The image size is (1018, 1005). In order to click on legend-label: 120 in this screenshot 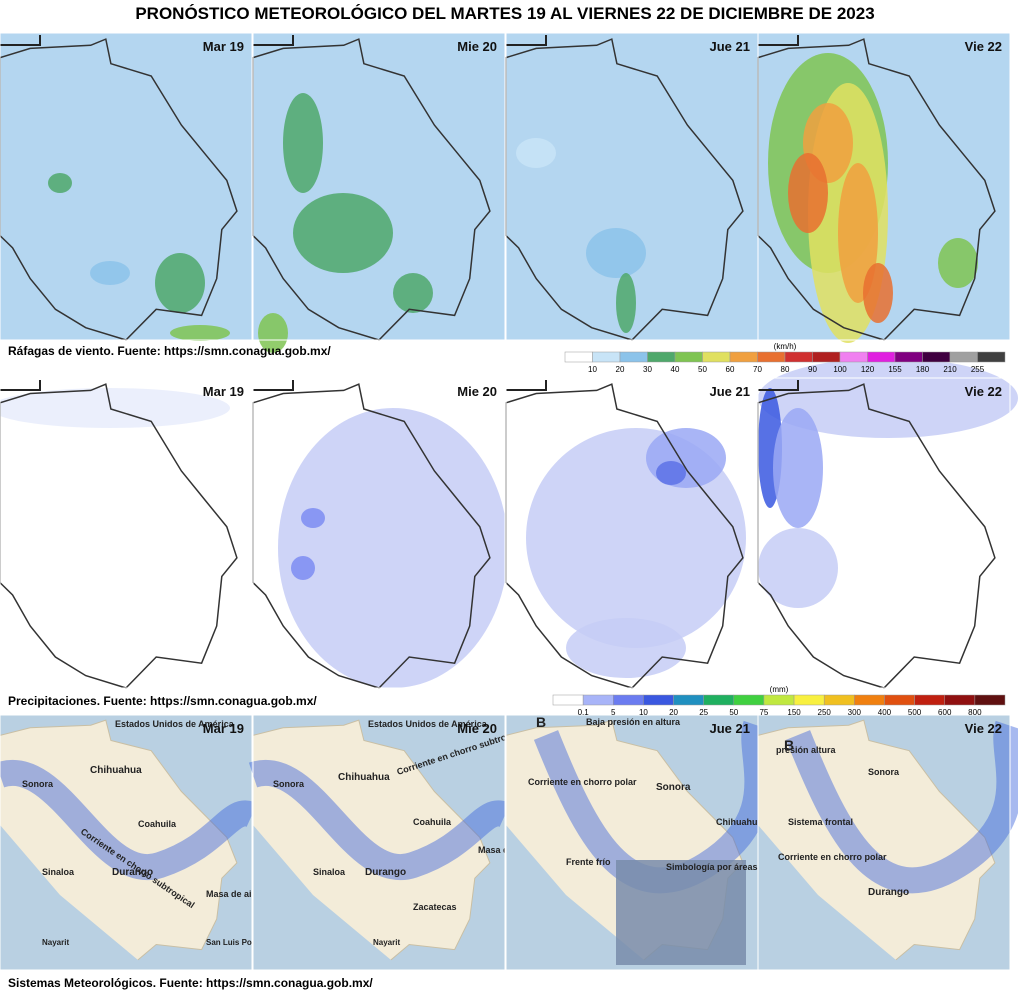, I will do `click(868, 369)`.